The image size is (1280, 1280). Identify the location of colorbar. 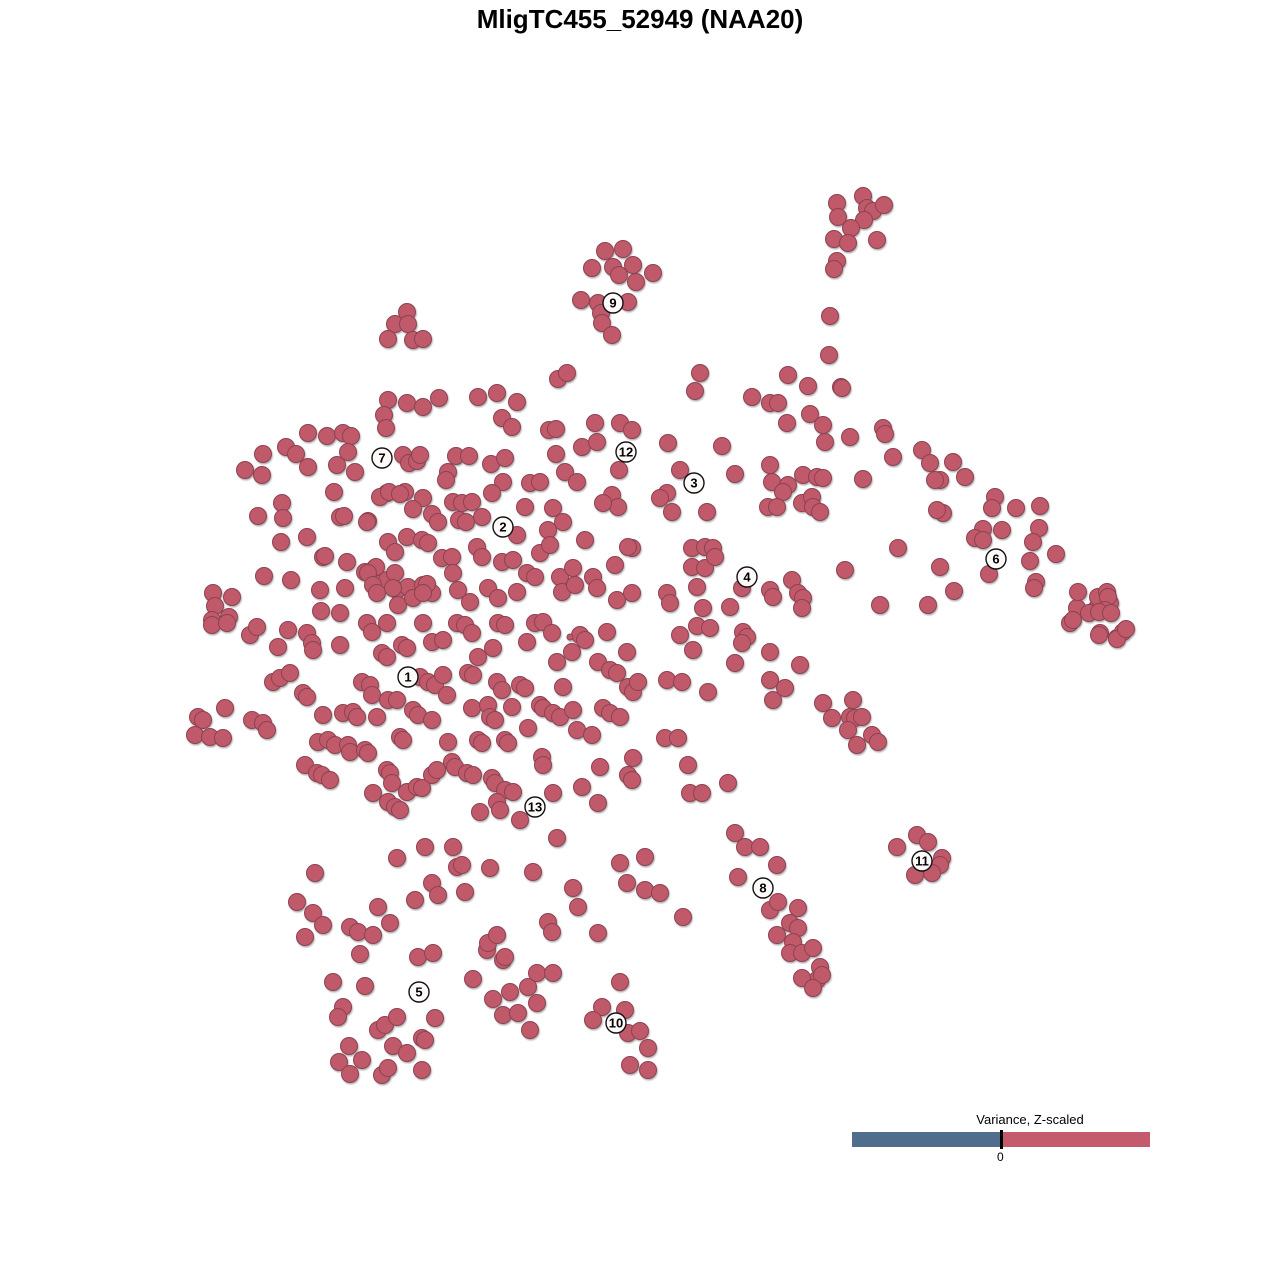
(1001, 1139).